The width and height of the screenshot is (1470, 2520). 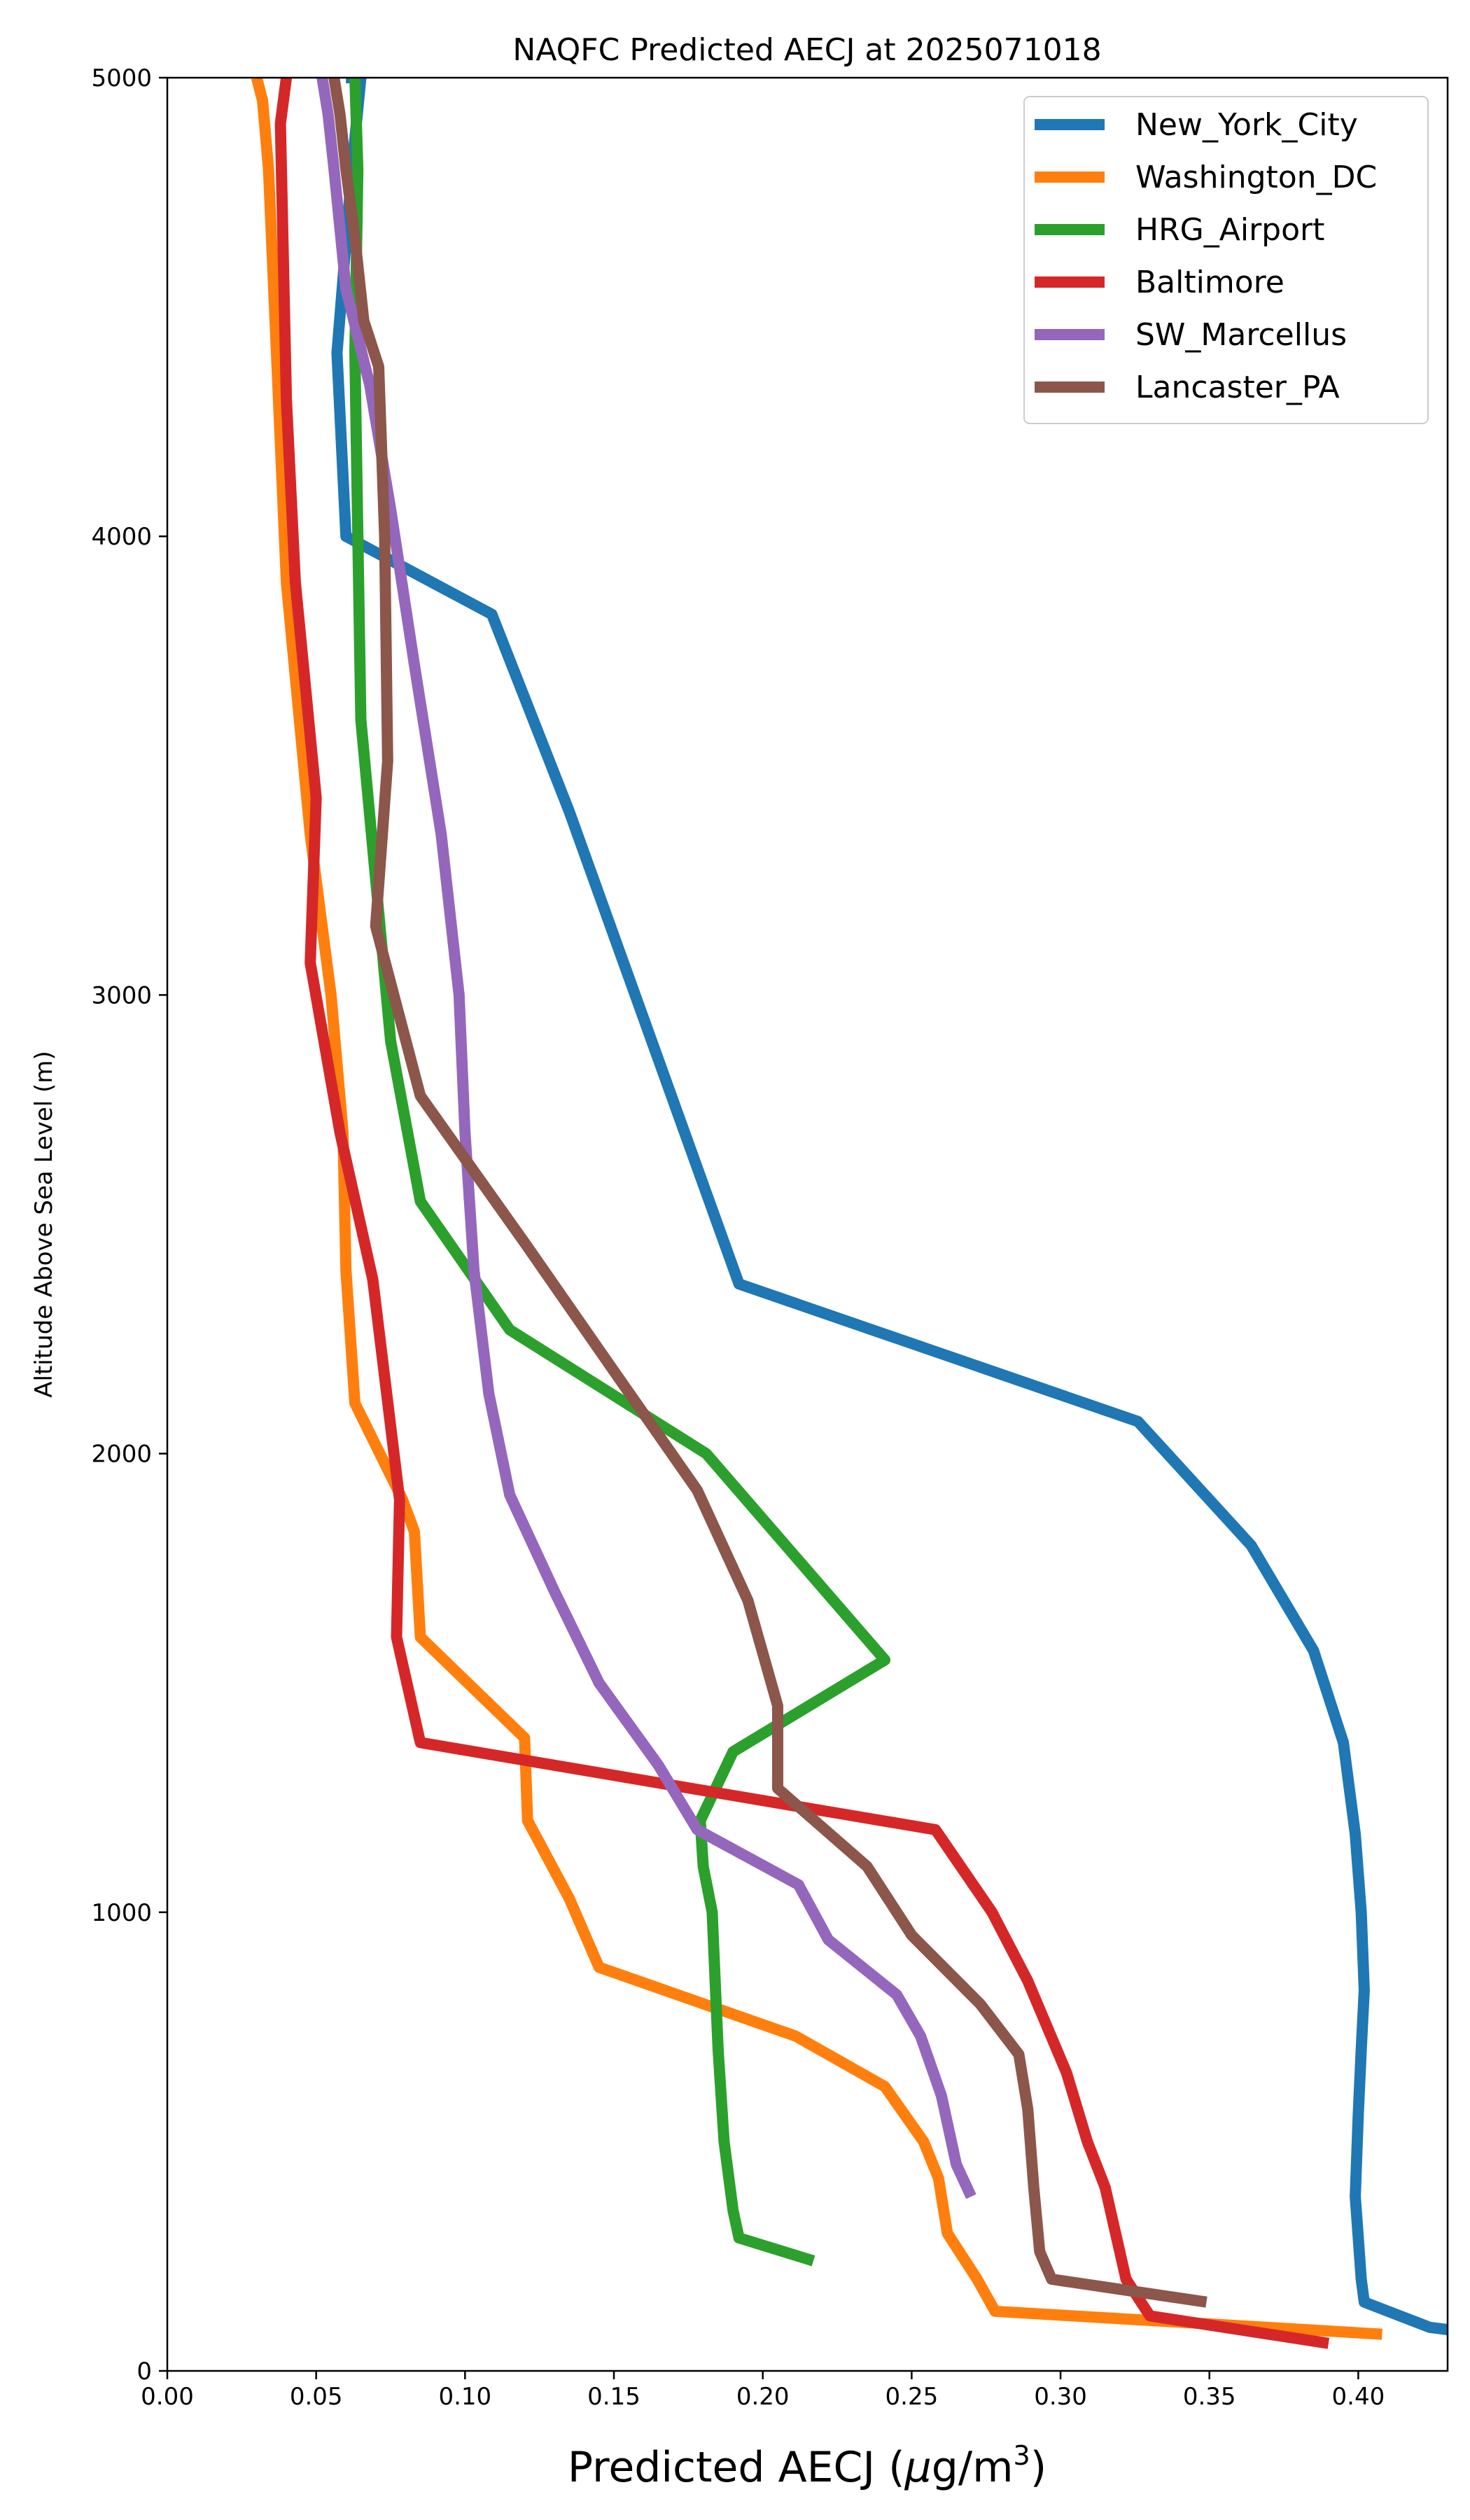 What do you see at coordinates (464, 2397) in the screenshot?
I see `x-tick-label: 0.10` at bounding box center [464, 2397].